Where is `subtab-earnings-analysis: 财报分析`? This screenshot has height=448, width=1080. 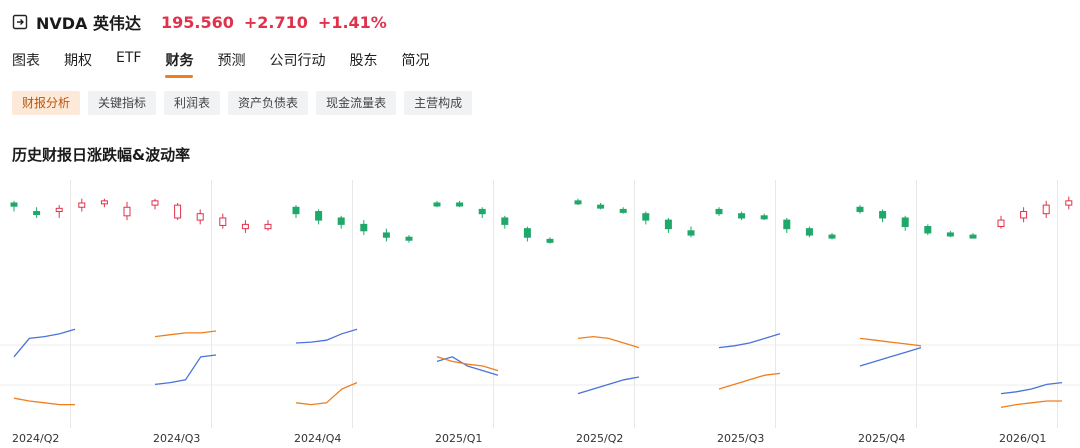 subtab-earnings-analysis: 财报分析 is located at coordinates (46, 103).